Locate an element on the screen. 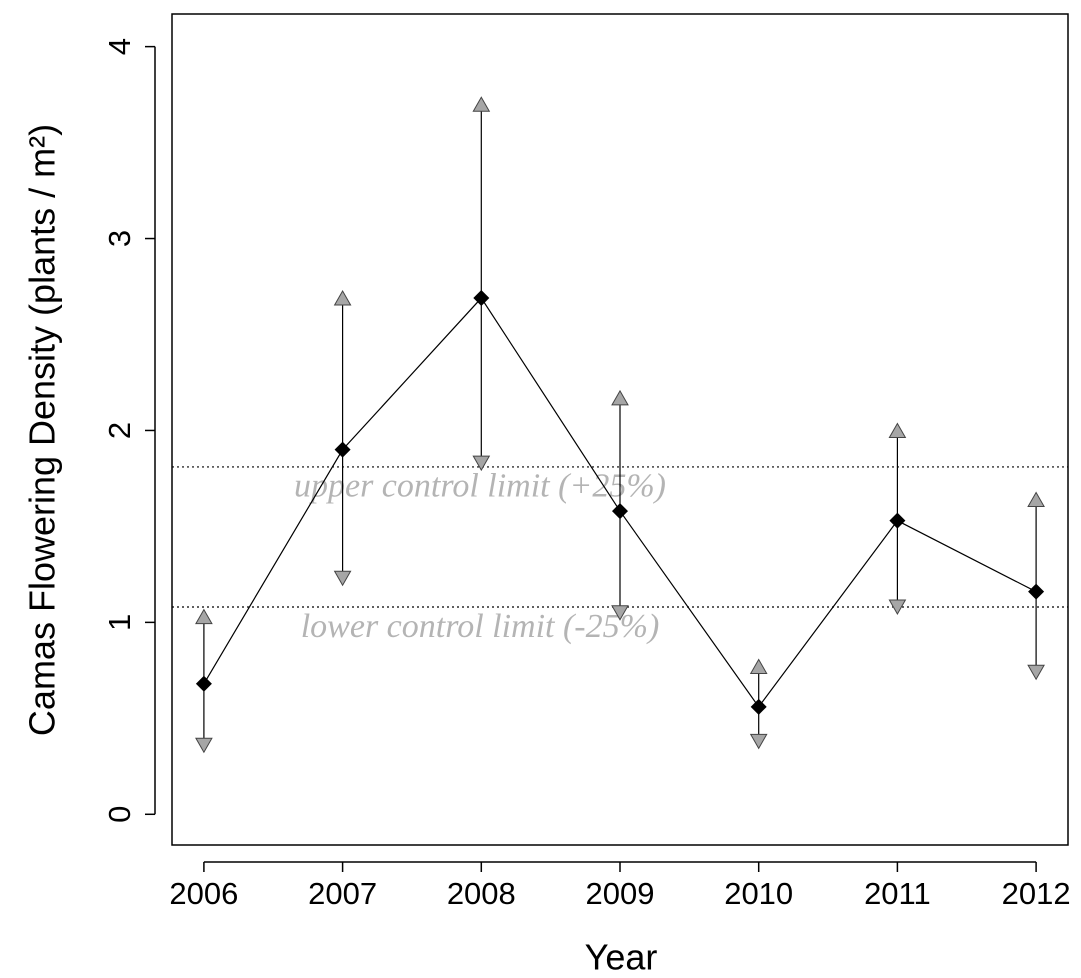  y-axis-title: Camas Flowering Density (plants / m²) is located at coordinates (42, 430).